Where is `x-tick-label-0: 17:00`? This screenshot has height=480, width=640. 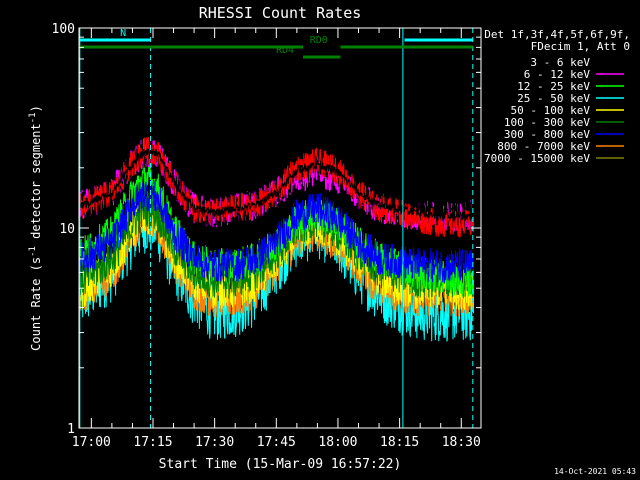 x-tick-label-0: 17:00 is located at coordinates (91, 442).